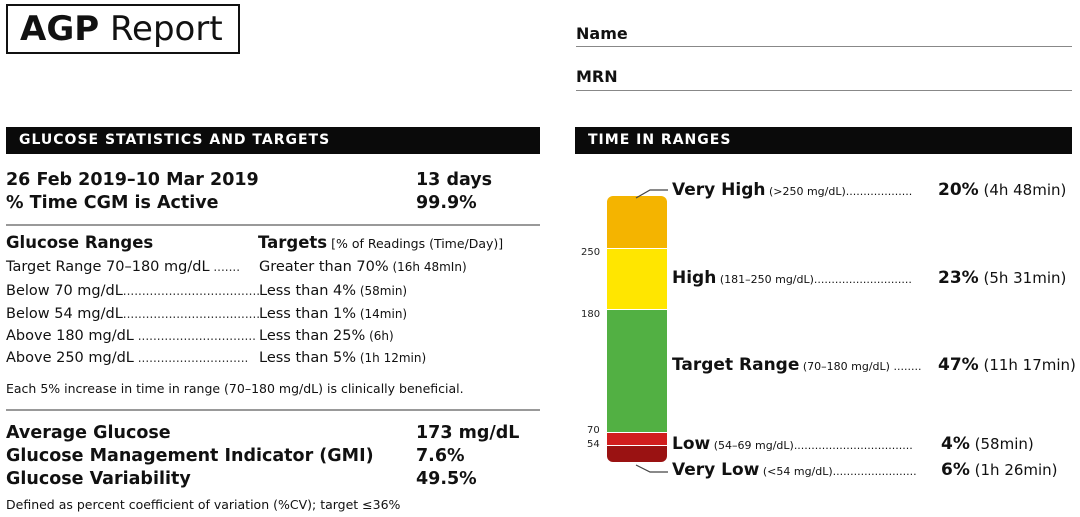 The image size is (1080, 517). I want to click on tir-stacked-bar, so click(637, 330).